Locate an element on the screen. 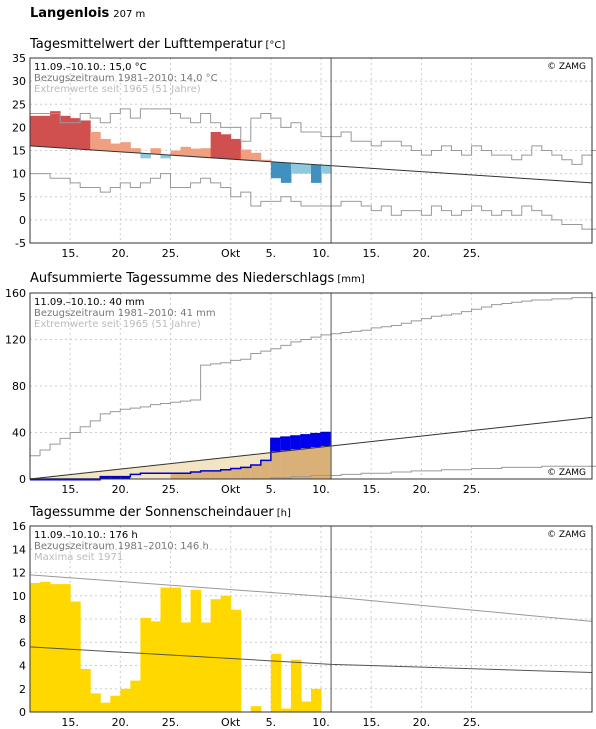 This screenshot has height=729, width=596. precipitation-copyright: © ZAMG is located at coordinates (566, 473).